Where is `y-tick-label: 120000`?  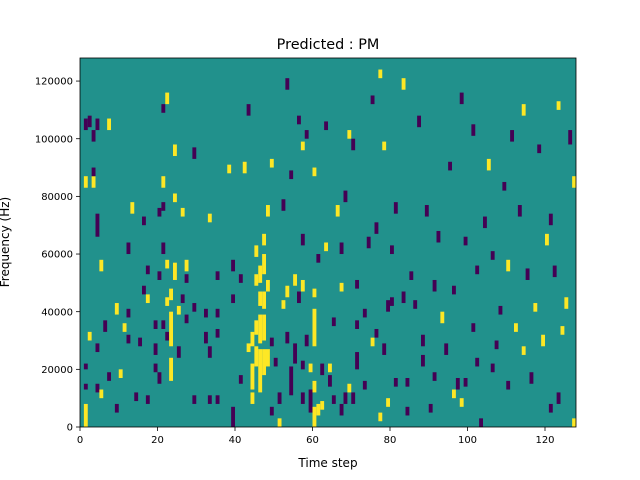
y-tick-label: 120000 is located at coordinates (54, 82).